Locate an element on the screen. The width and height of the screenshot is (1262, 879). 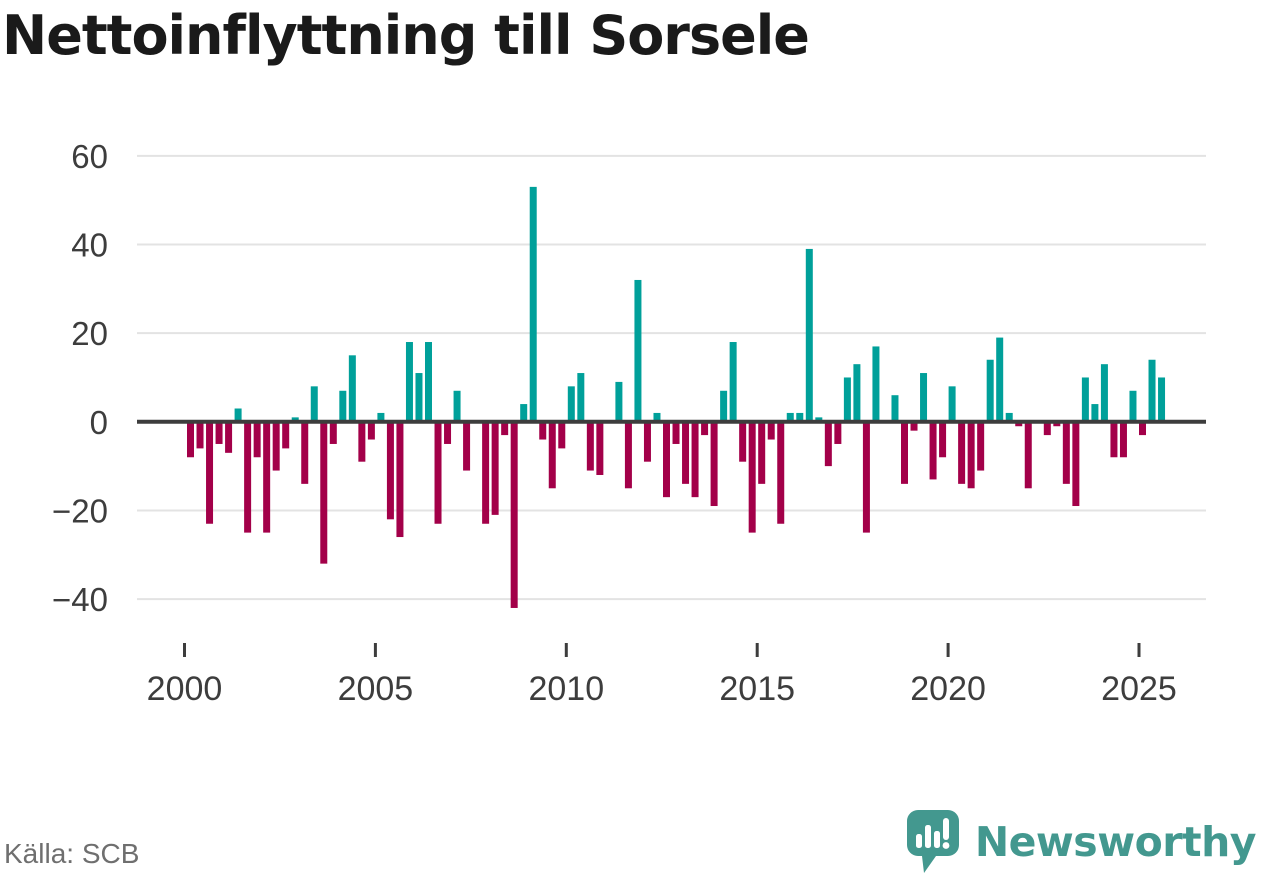
bar-2010Q4 is located at coordinates (600, 448).